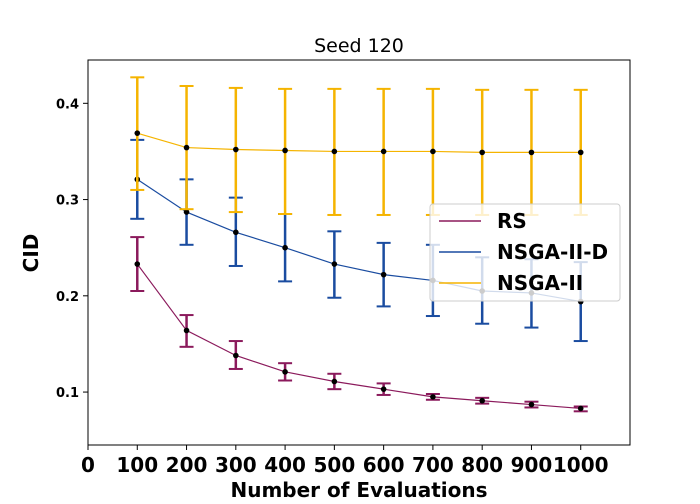 The image size is (700, 504). Describe the element at coordinates (72, 249) in the screenshot. I see `y-axis: 0.1 0.2 0.3 0.4` at that location.